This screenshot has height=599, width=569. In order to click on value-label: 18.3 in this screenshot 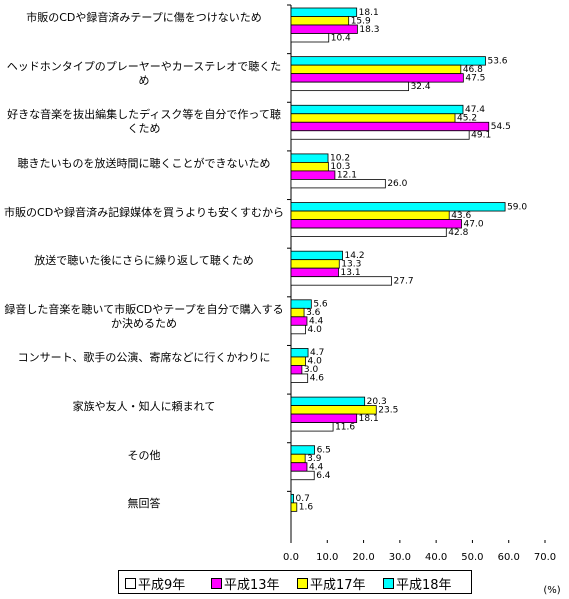, I will do `click(369, 30)`.